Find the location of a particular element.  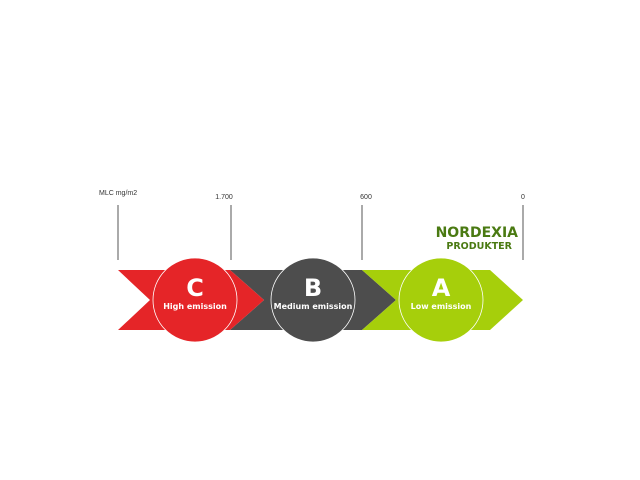

class-c-badge: C High emission is located at coordinates (195, 300).